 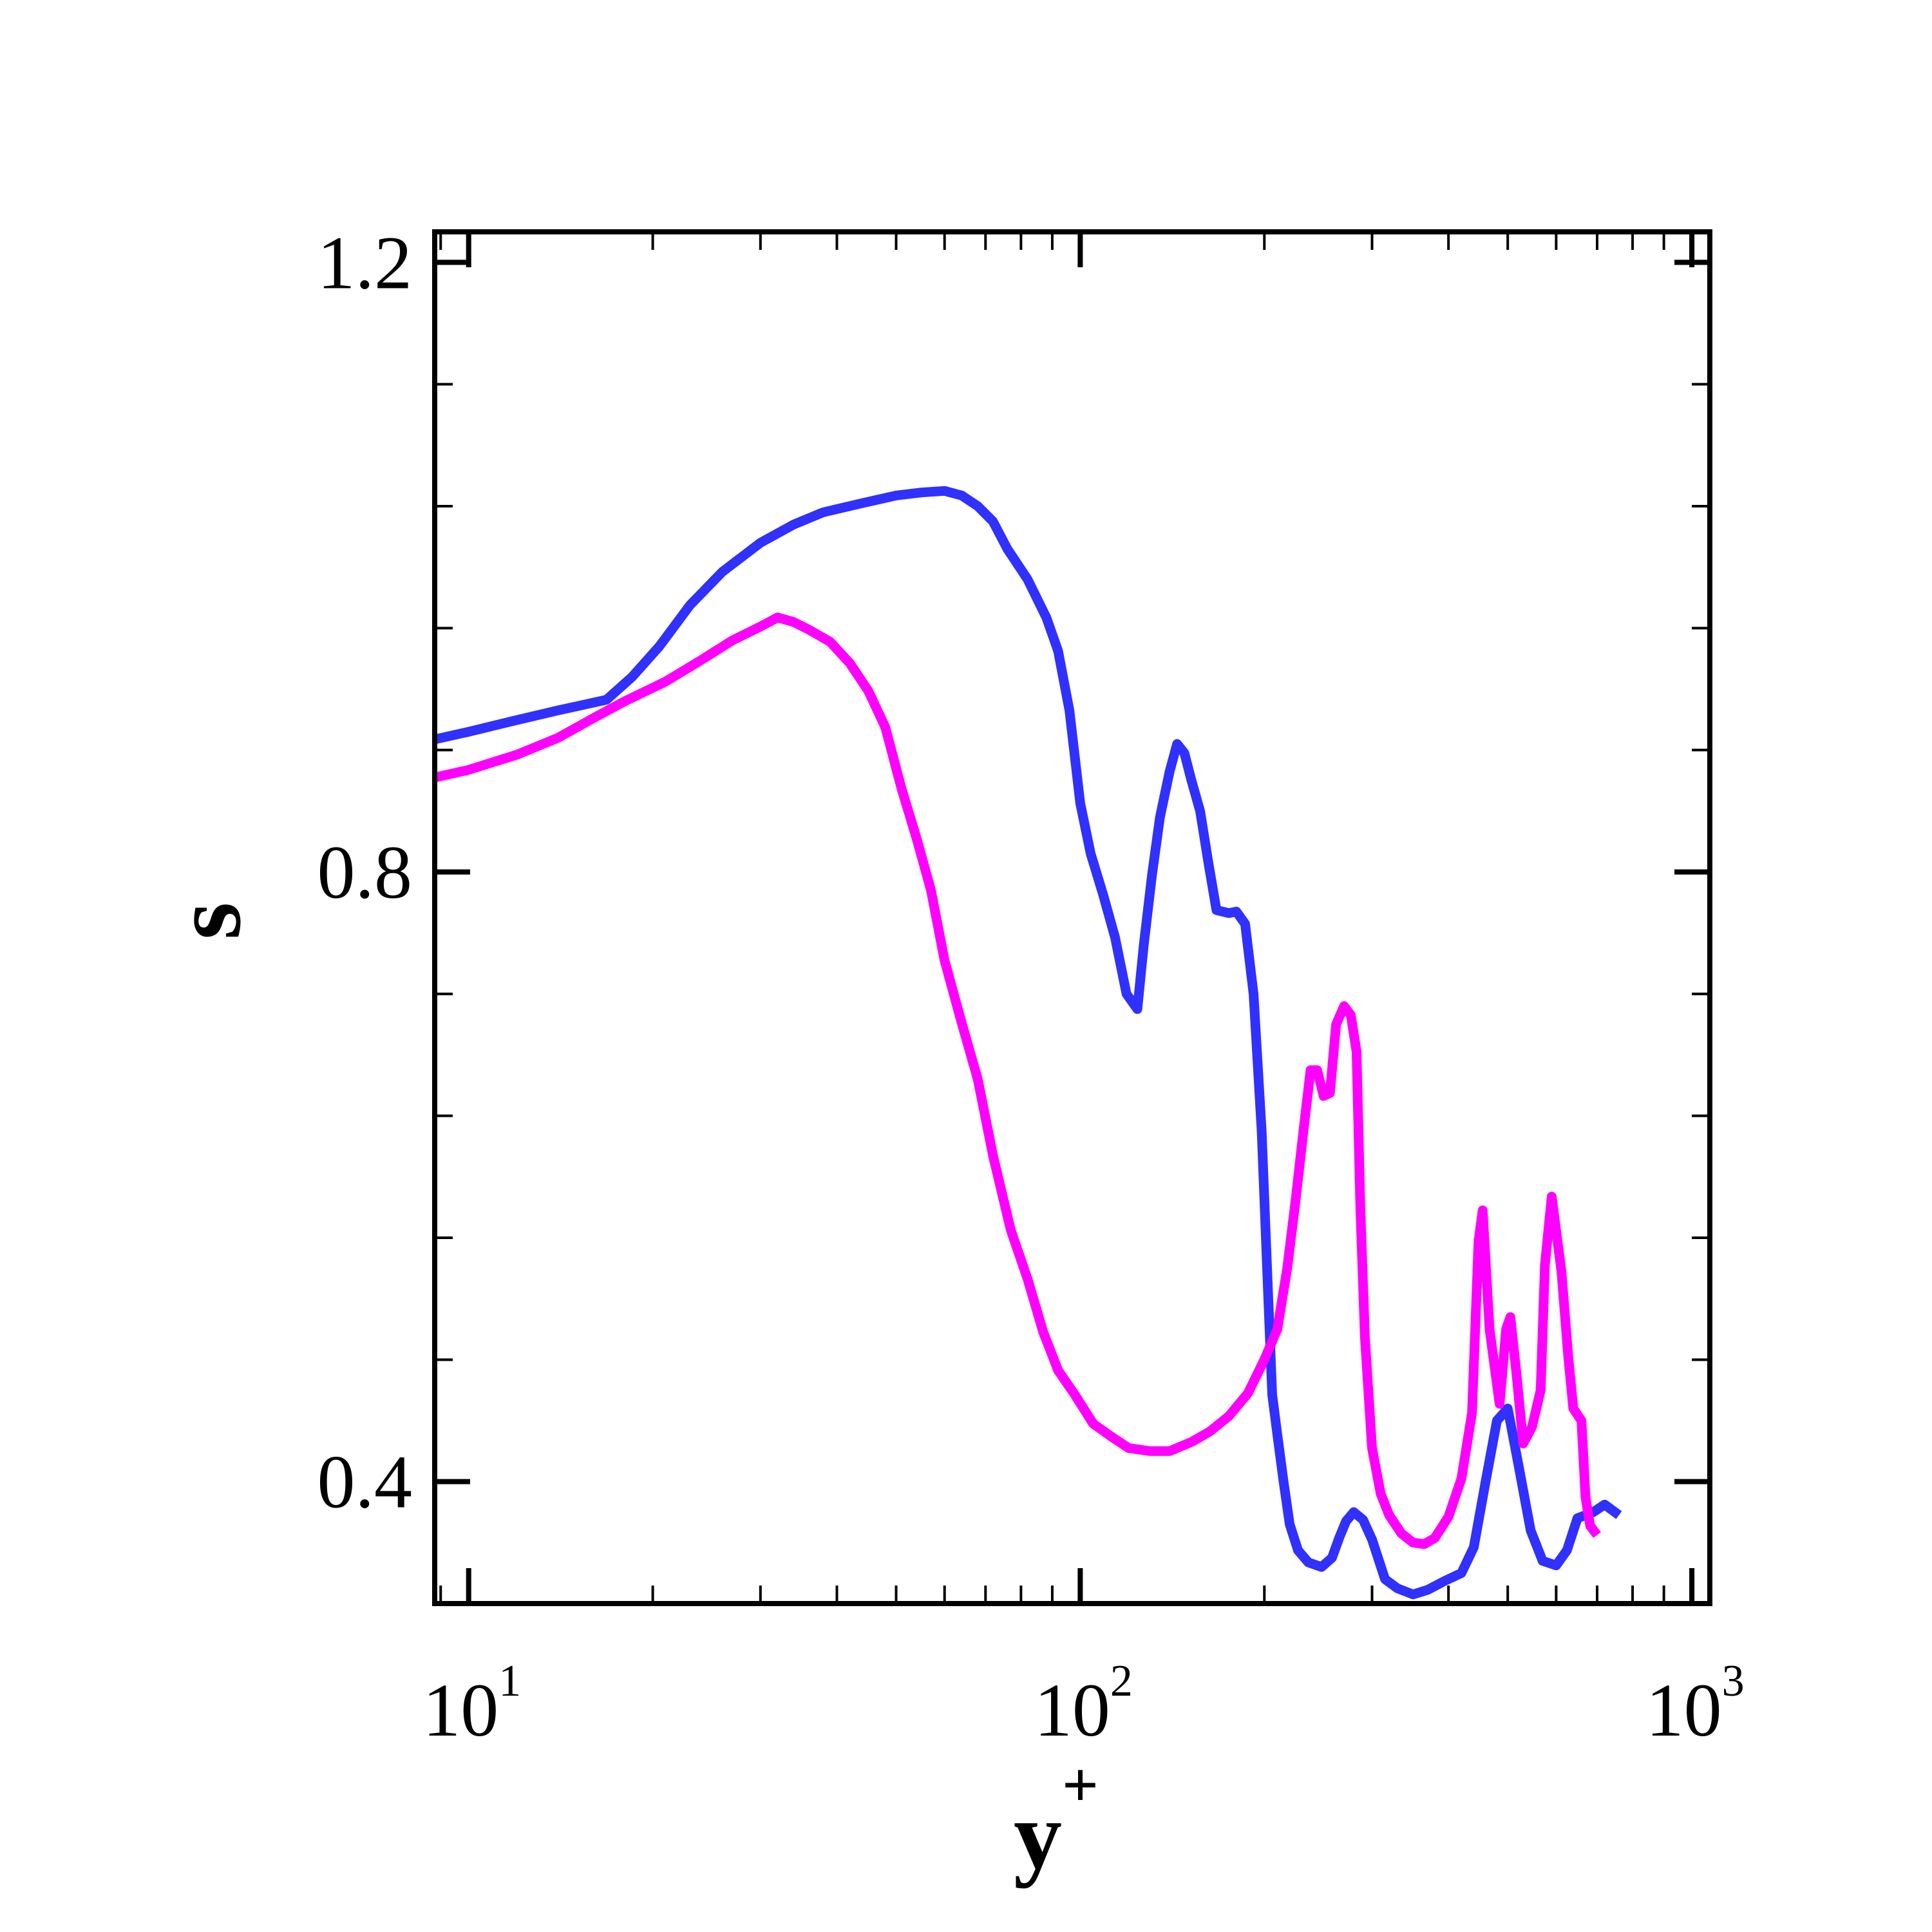 I want to click on x-axis-title-superscript: +, so click(x=1080, y=1785).